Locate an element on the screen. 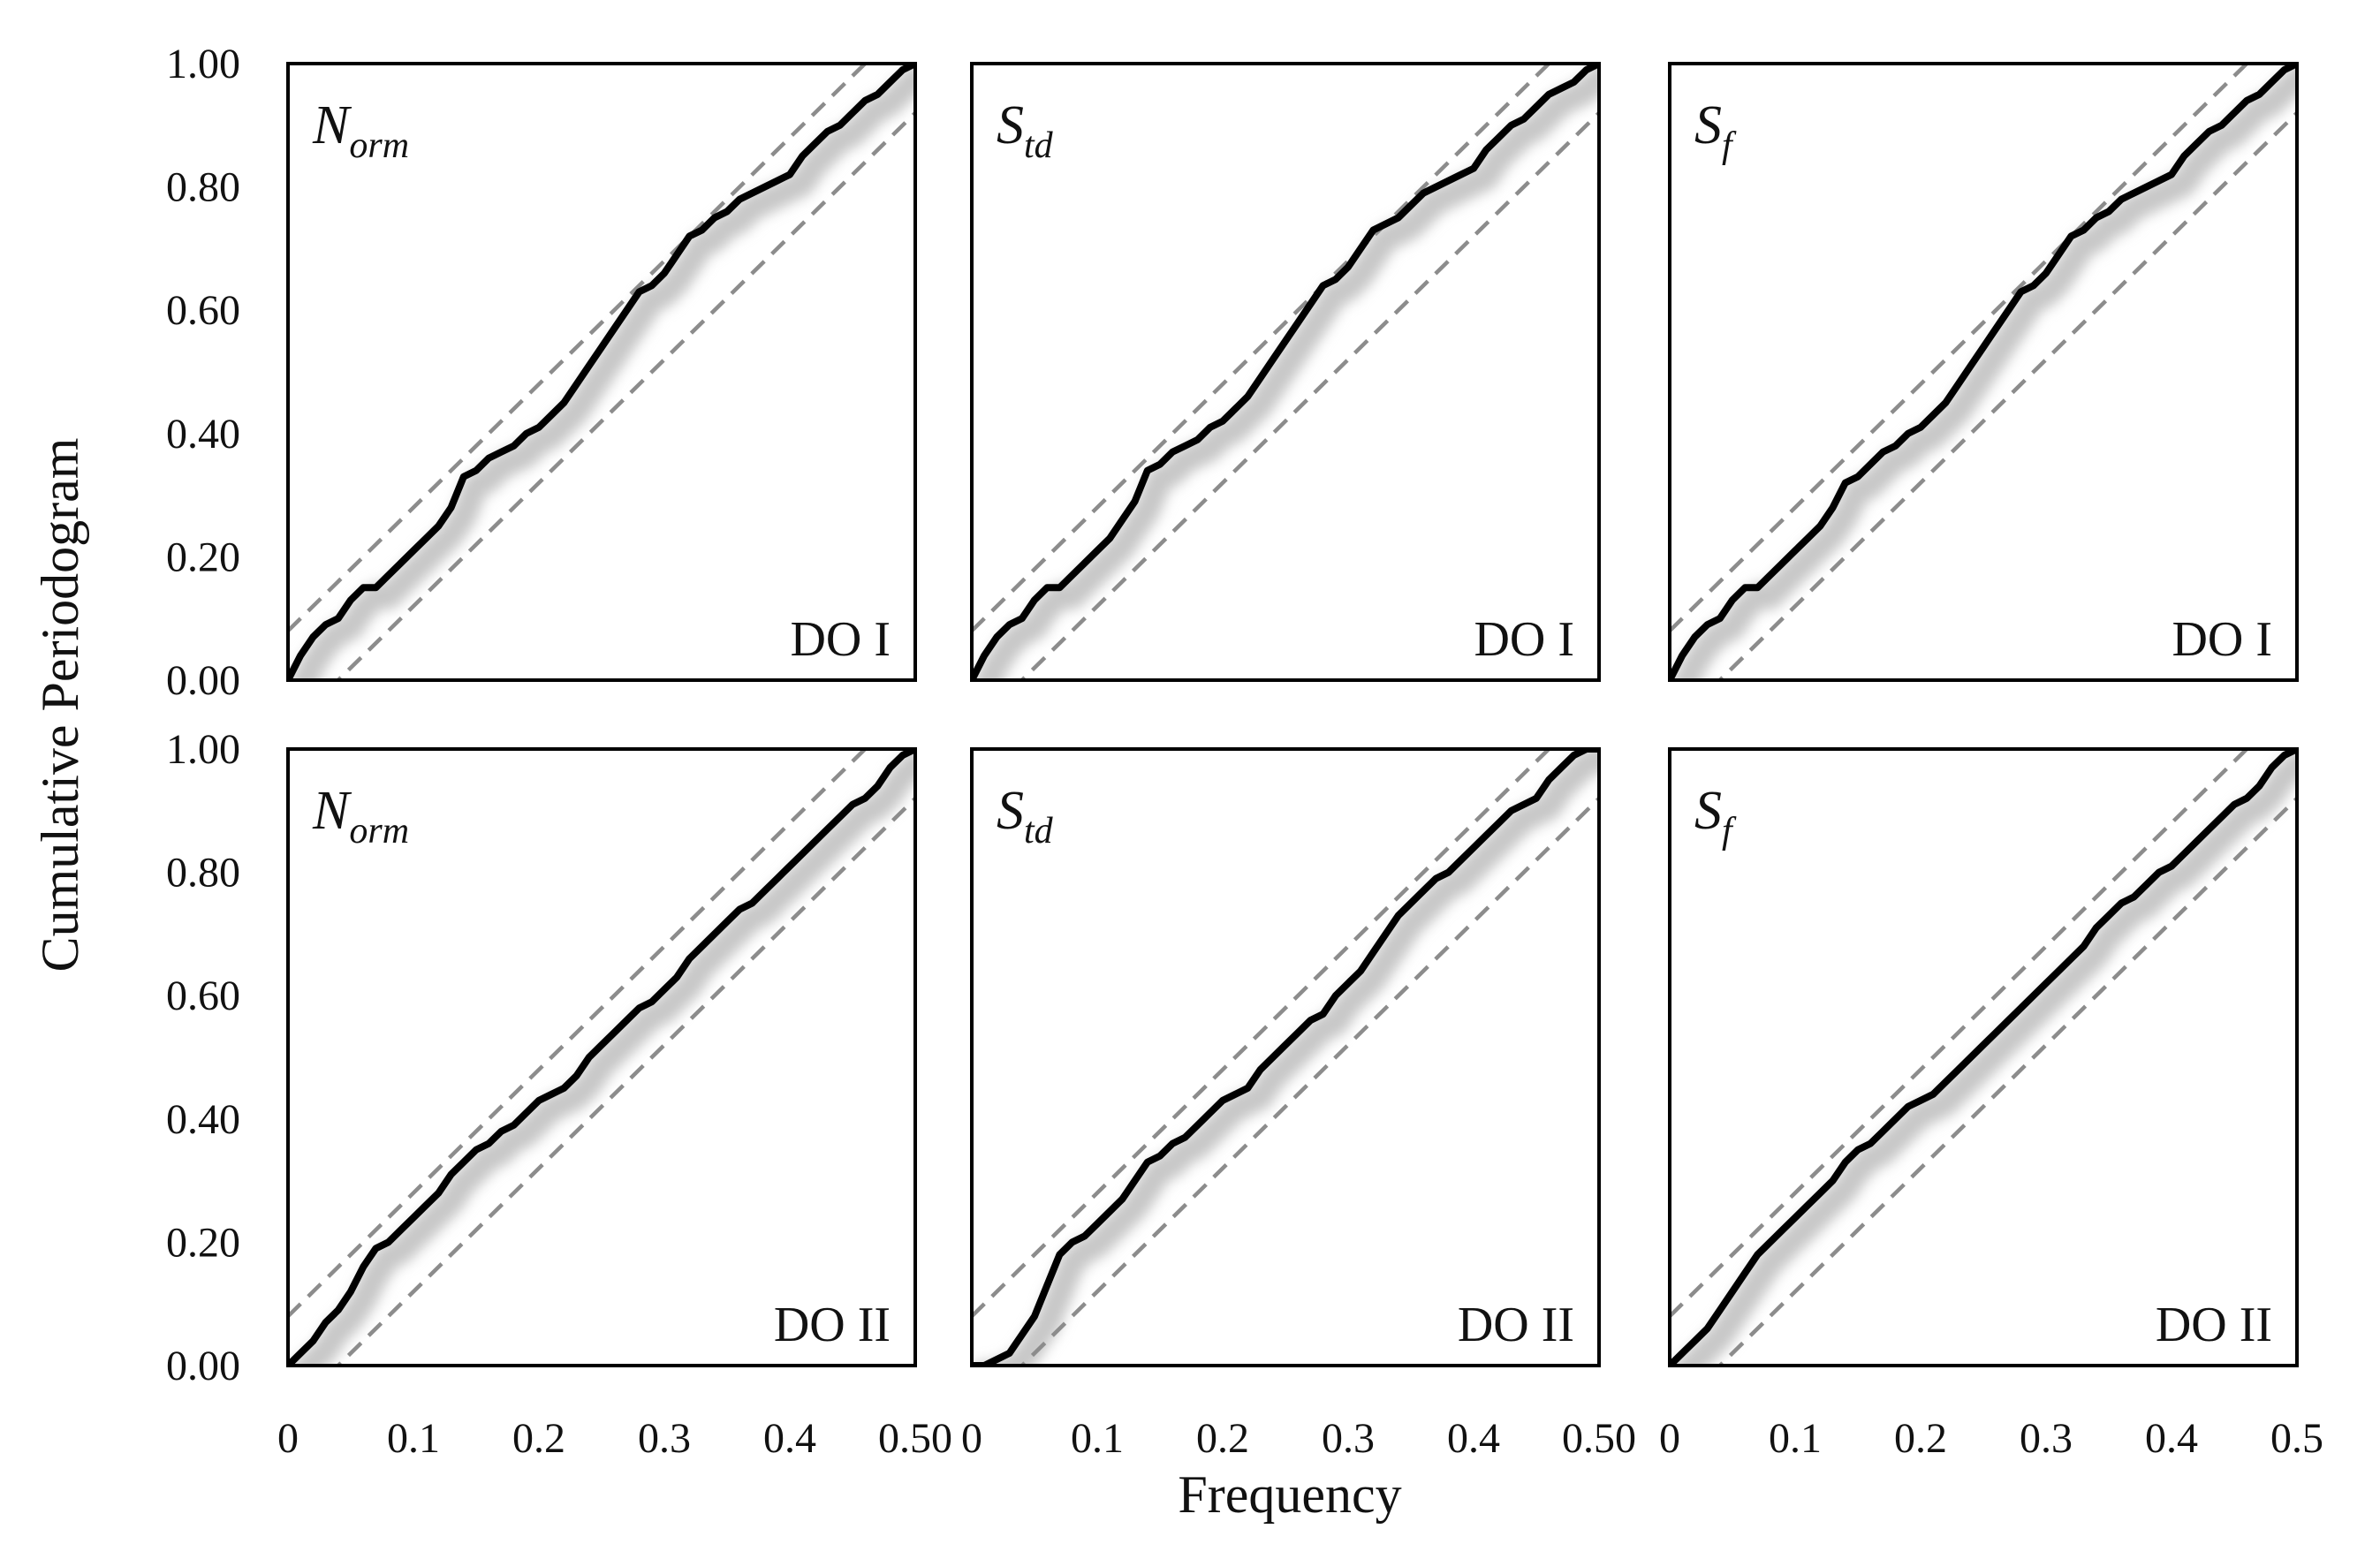 This screenshot has height=1544, width=2380. panel-1: Norm DO I is located at coordinates (601, 372).